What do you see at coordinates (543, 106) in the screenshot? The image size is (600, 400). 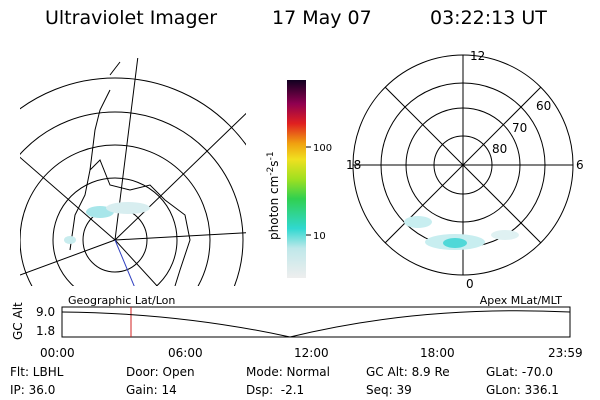 I see `lat-label: 60` at bounding box center [543, 106].